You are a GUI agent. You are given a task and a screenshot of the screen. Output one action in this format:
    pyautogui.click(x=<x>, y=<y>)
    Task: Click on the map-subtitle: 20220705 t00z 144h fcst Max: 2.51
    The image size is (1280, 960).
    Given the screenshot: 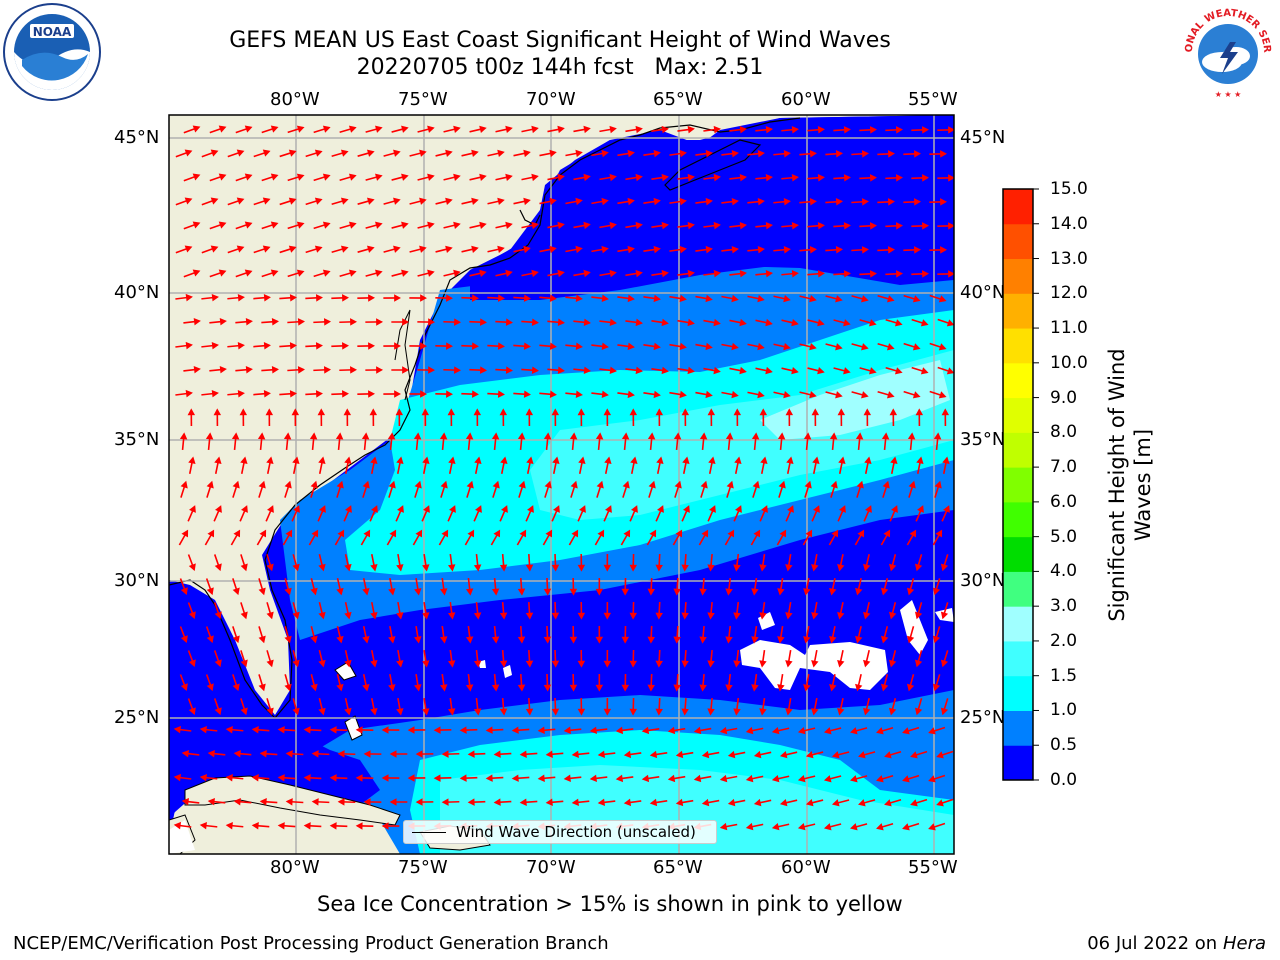 What is the action you would take?
    pyautogui.click(x=560, y=67)
    